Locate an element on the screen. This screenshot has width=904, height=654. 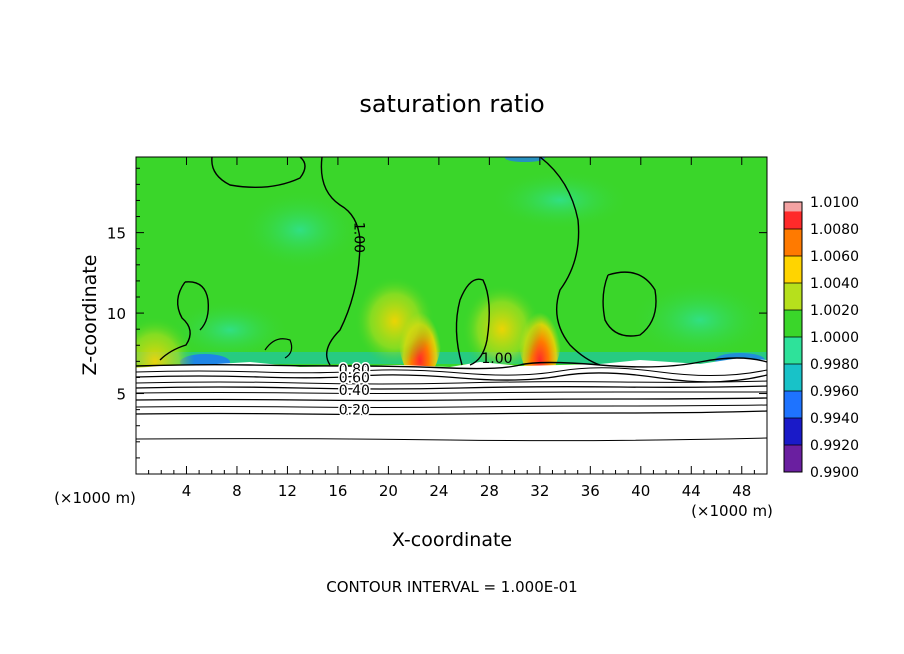
colorbar-label: 0.9900 is located at coordinates (834, 473).